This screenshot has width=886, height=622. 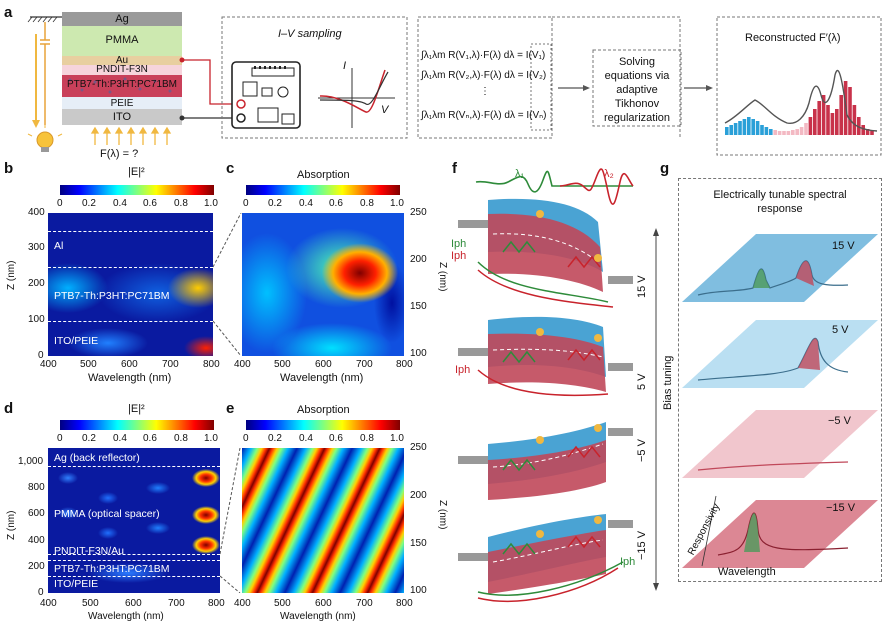 I want to click on e-xlabel: Wavelength (nm), so click(x=318, y=616).